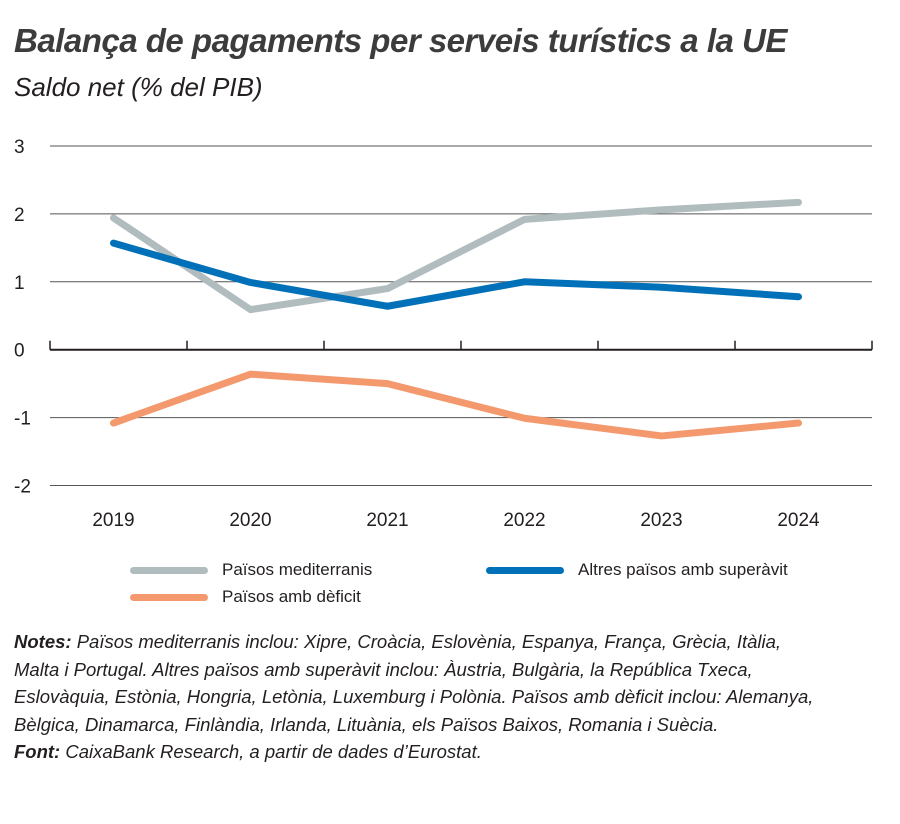 The width and height of the screenshot is (900, 824). What do you see at coordinates (138, 87) in the screenshot?
I see `chart-subtitle: Saldo net (% del PIB)` at bounding box center [138, 87].